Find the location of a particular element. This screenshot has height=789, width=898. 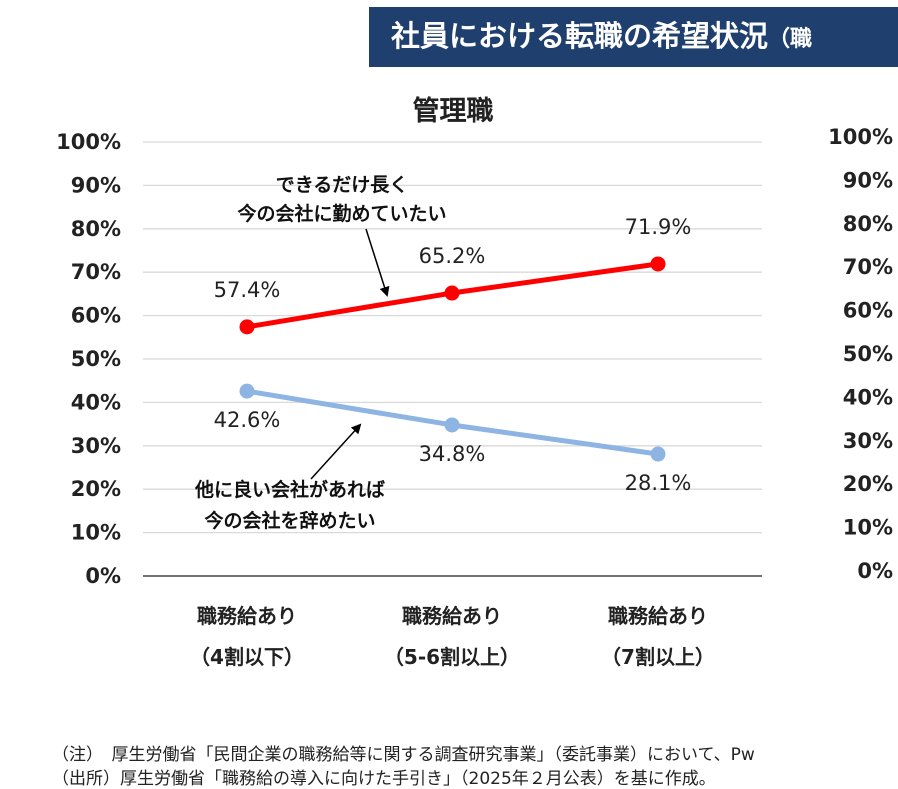

x-category-sublabel: （4割以下） is located at coordinates (247, 657).